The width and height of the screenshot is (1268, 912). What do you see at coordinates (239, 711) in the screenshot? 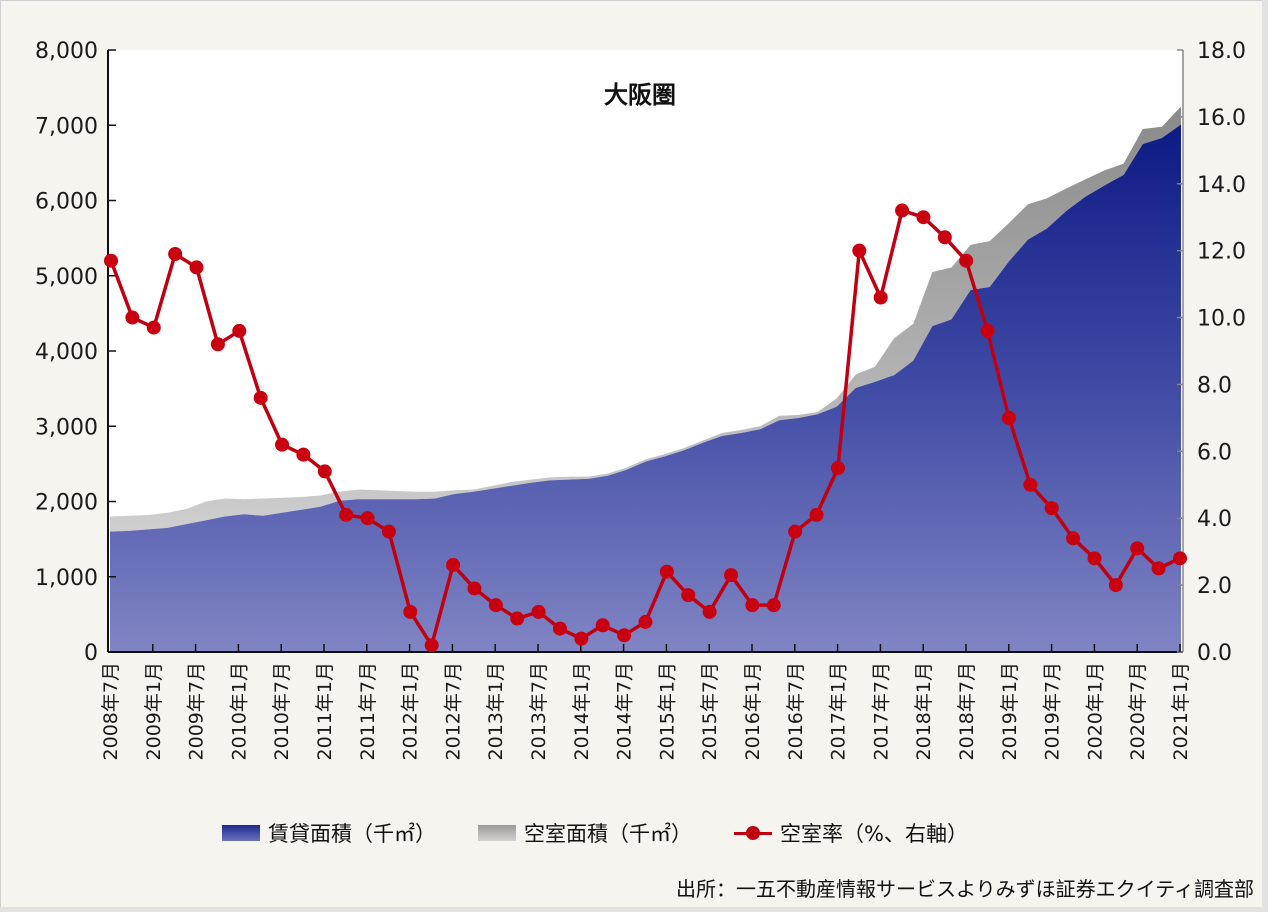
I see `x-axis-tick-label: 2010年1月` at bounding box center [239, 711].